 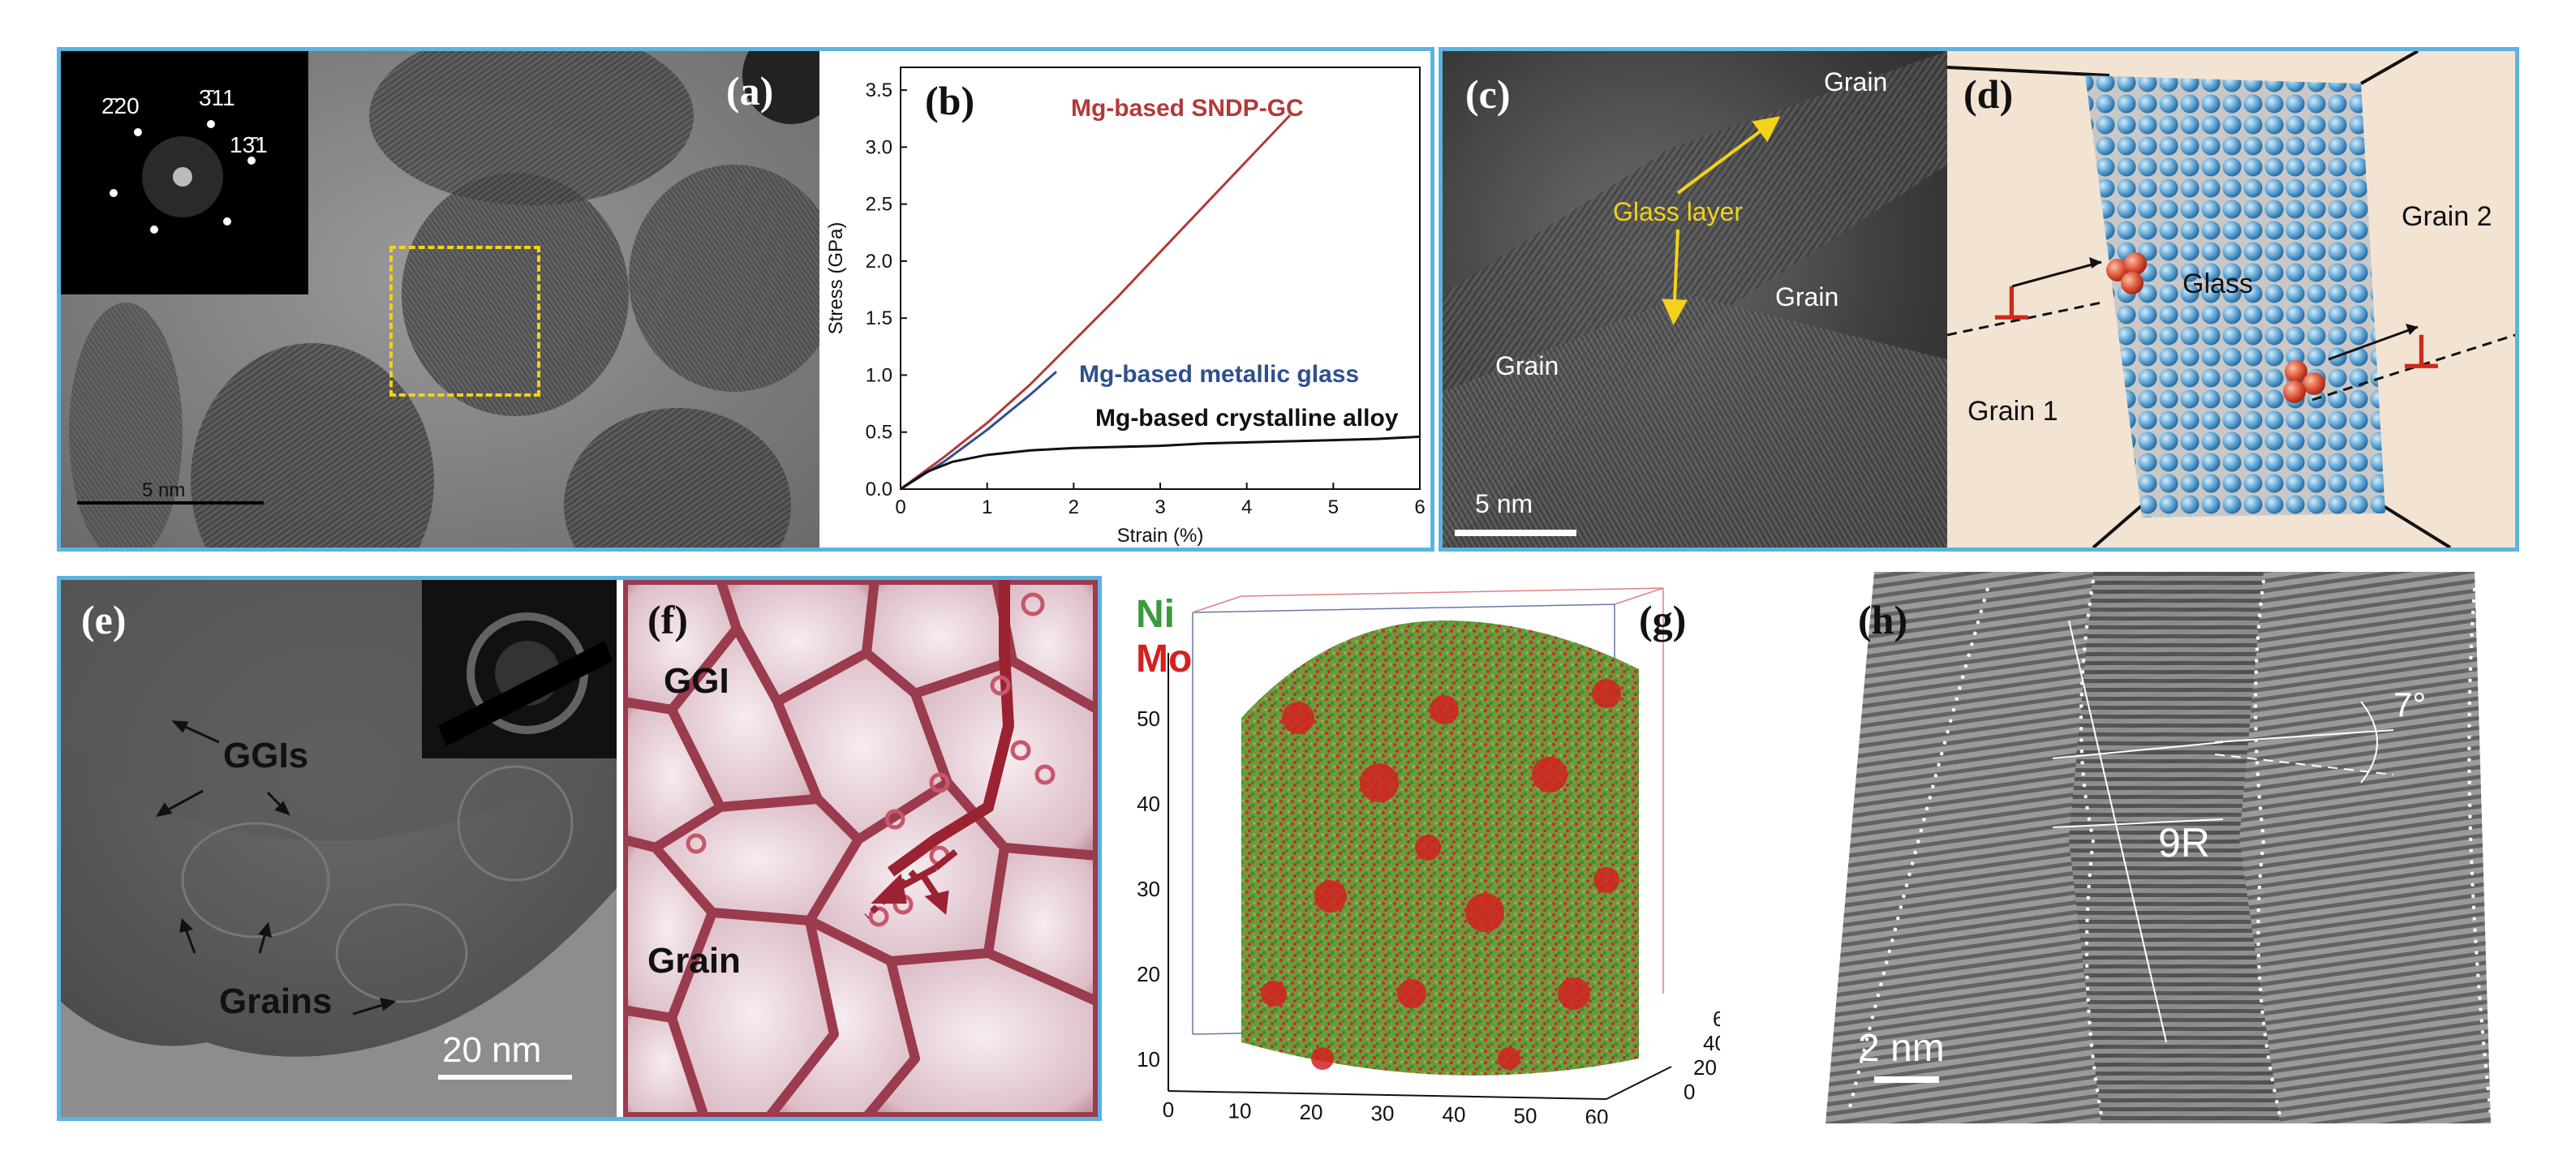 I want to click on x-tick-label: 30, so click(x=1383, y=1113).